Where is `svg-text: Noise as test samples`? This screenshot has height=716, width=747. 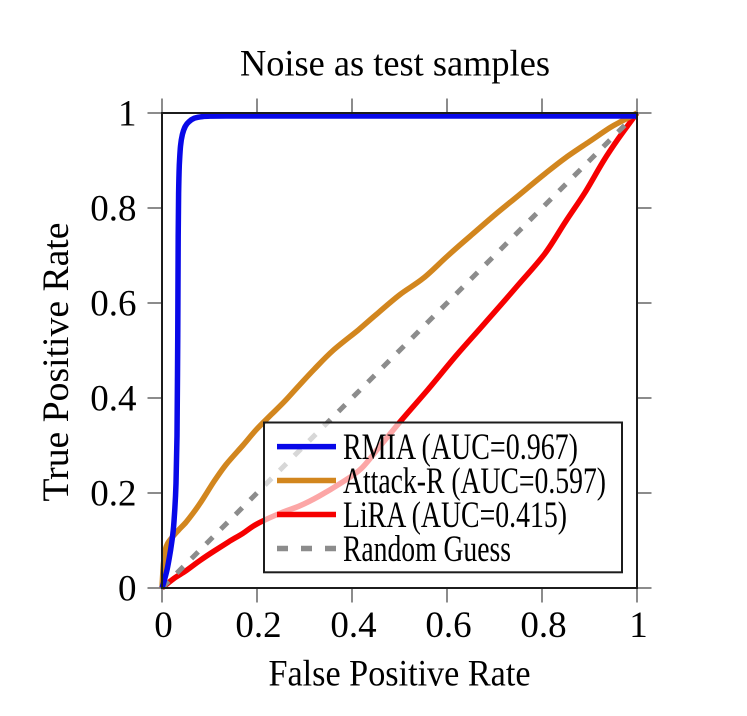 svg-text: Noise as test samples is located at coordinates (395, 64).